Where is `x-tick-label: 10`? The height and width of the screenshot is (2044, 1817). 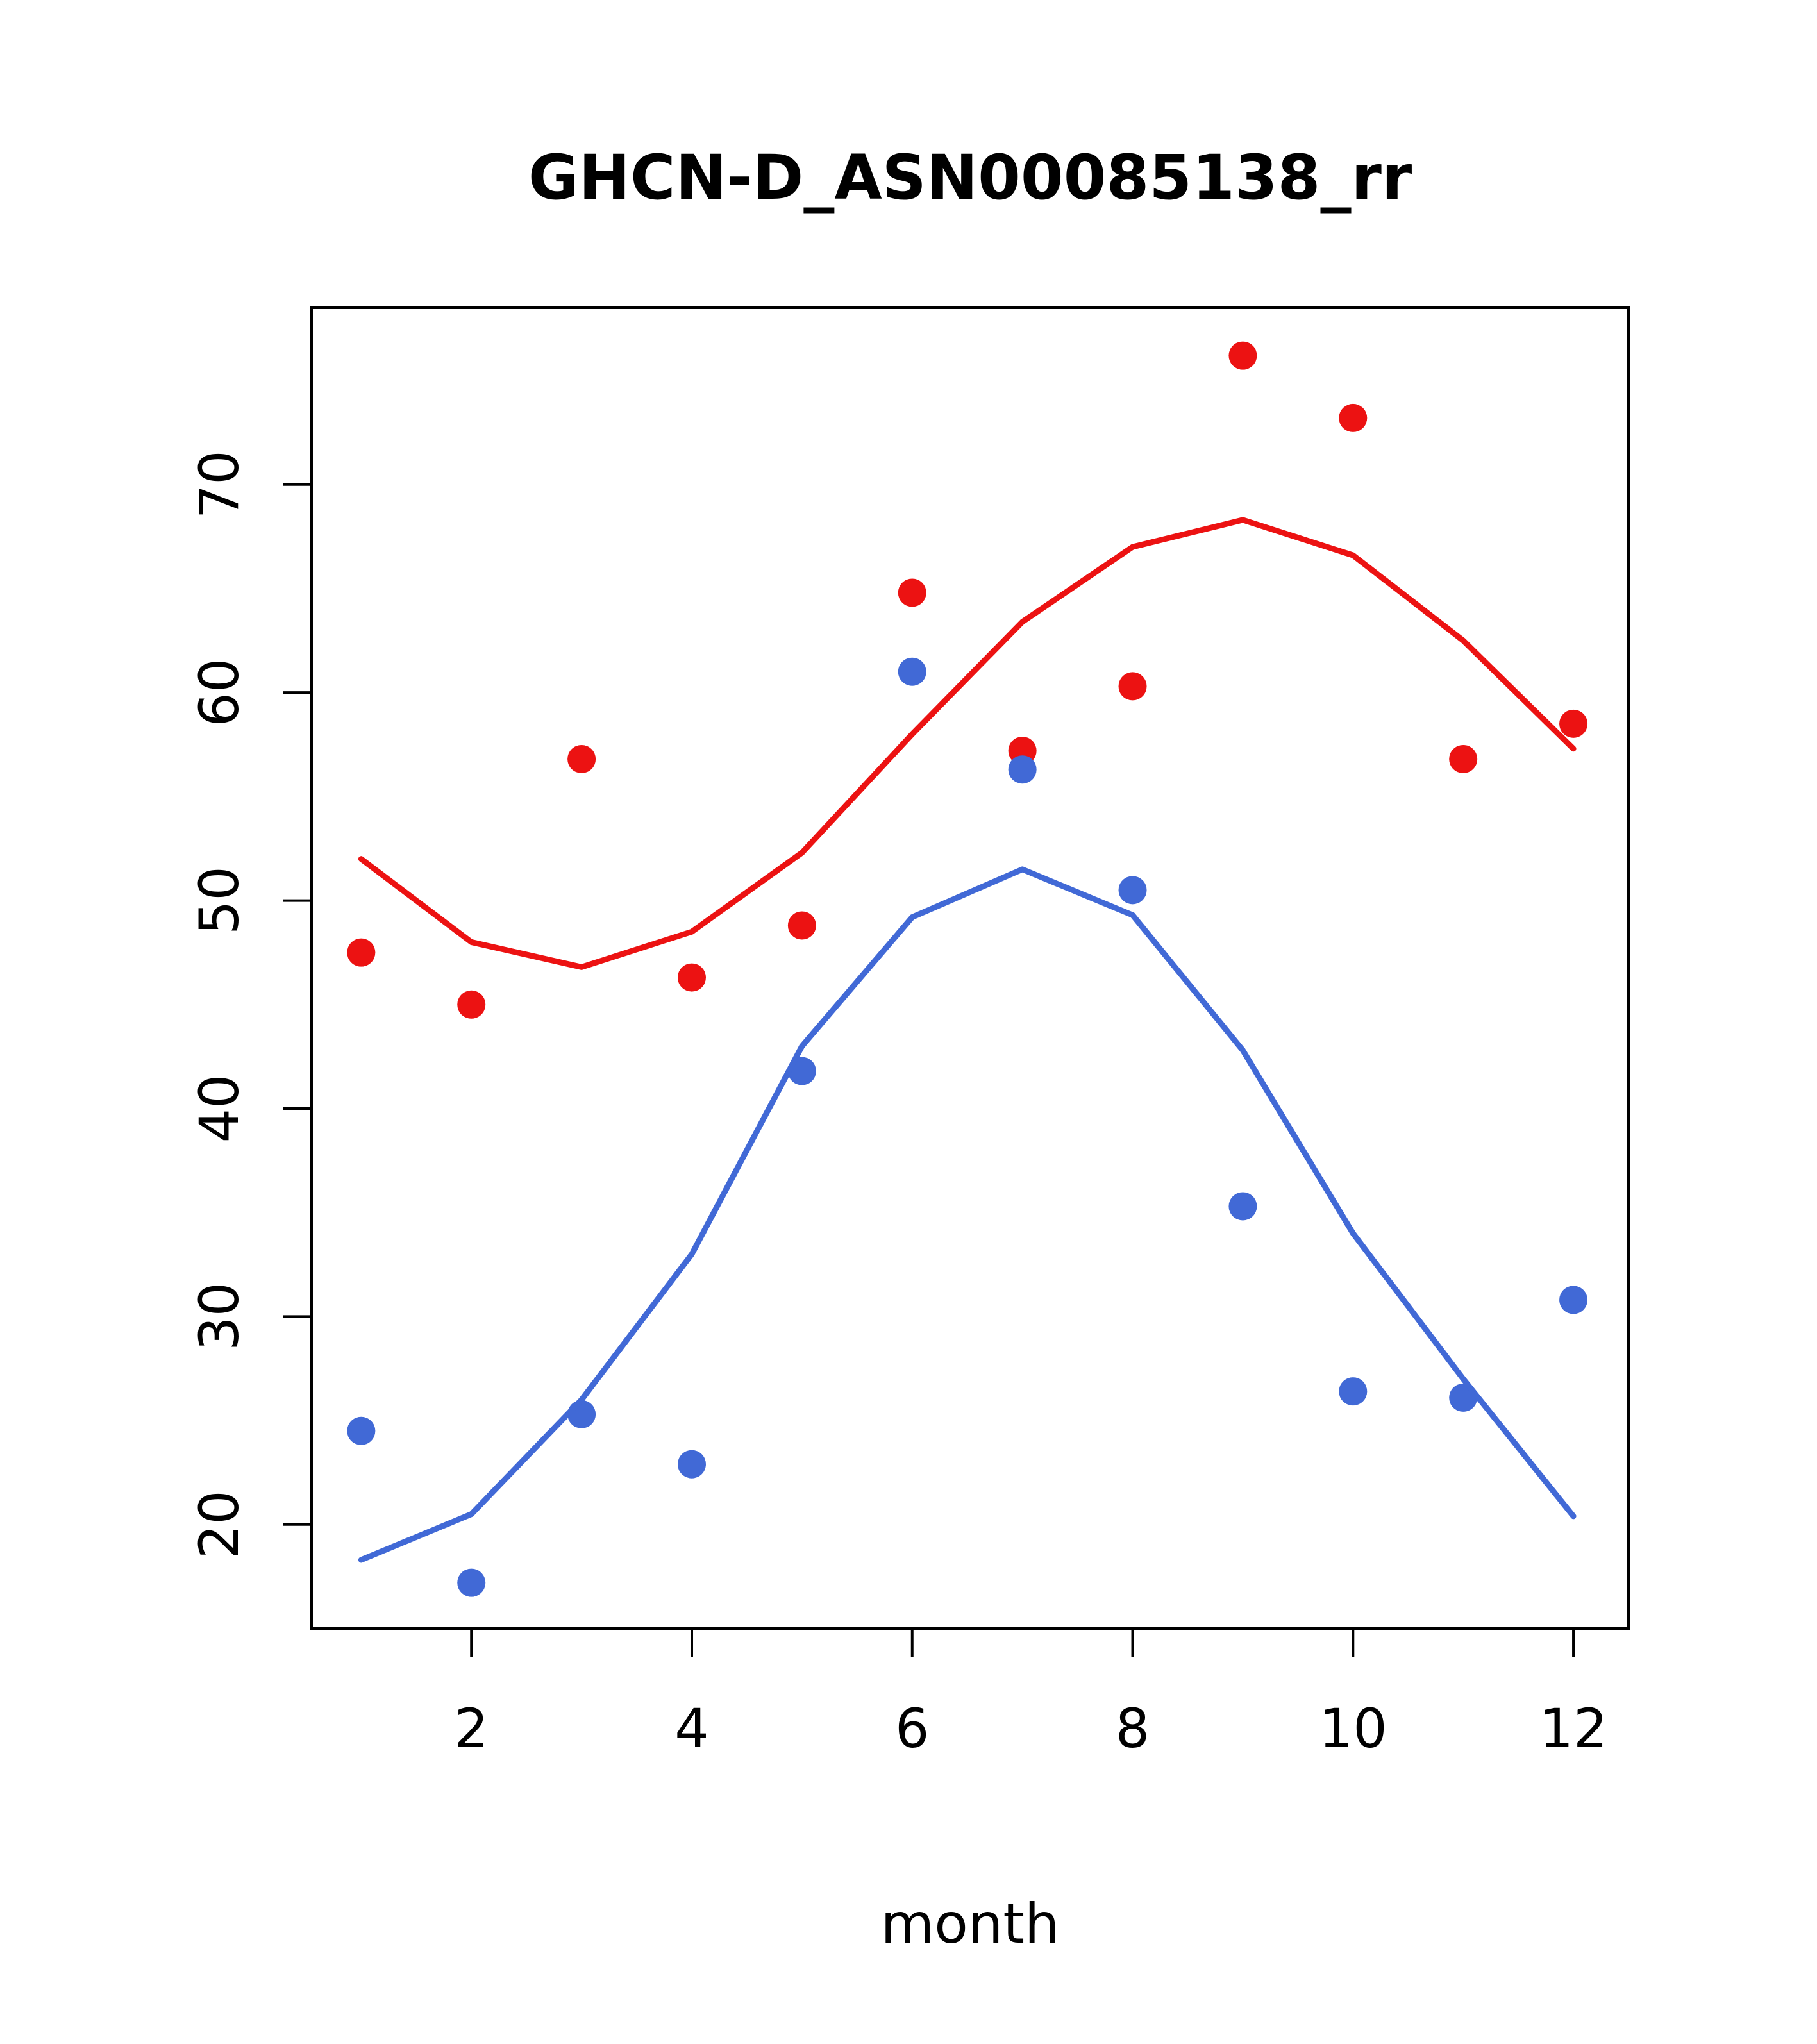 x-tick-label: 10 is located at coordinates (1353, 1729).